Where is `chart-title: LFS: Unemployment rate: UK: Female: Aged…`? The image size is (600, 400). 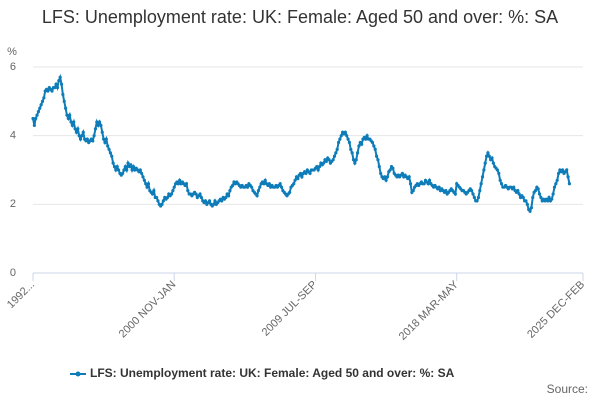 chart-title: LFS: Unemployment rate: UK: Female: Aged… is located at coordinates (300, 17).